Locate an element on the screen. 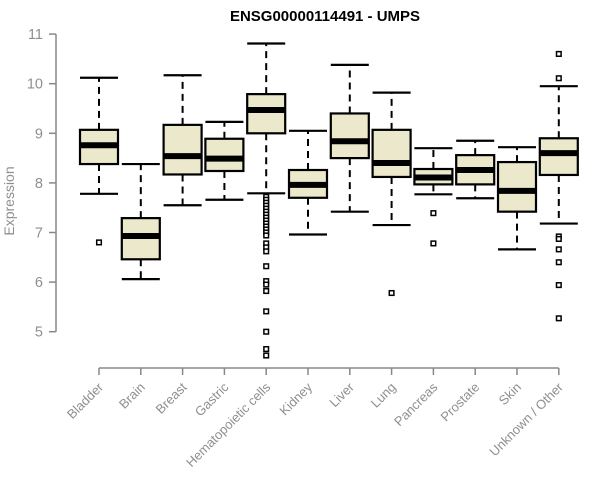 Image resolution: width=600 pixels, height=500 pixels. y-tick-label: 8 is located at coordinates (39, 184).